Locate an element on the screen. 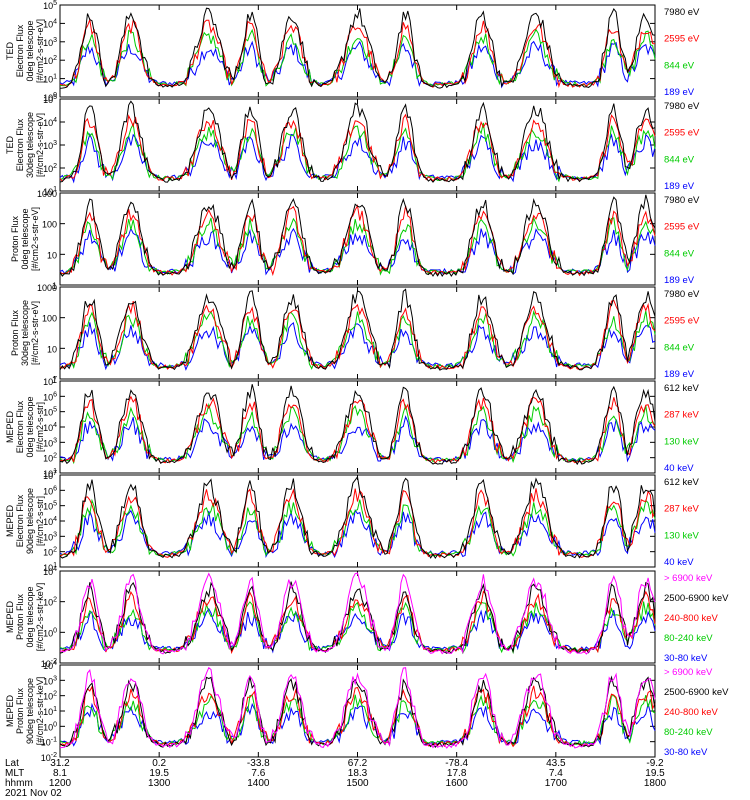  x-tick-label: 1800 is located at coordinates (655, 783).